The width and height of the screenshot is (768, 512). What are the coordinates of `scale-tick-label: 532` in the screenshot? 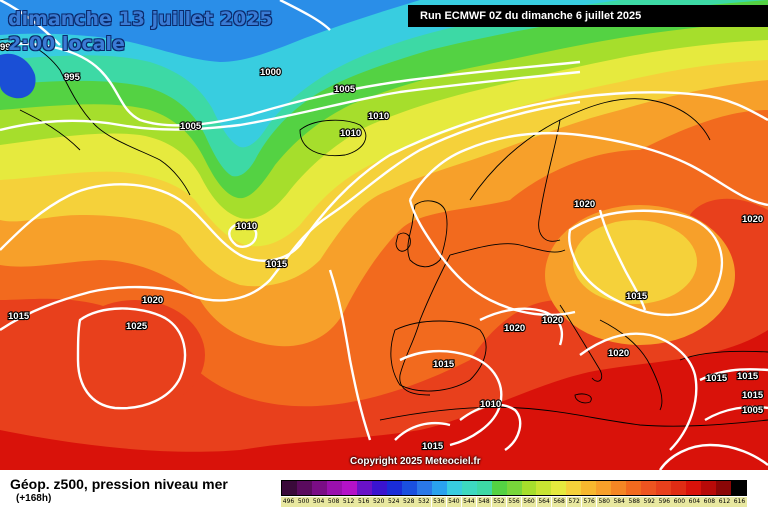 It's located at (424, 502).